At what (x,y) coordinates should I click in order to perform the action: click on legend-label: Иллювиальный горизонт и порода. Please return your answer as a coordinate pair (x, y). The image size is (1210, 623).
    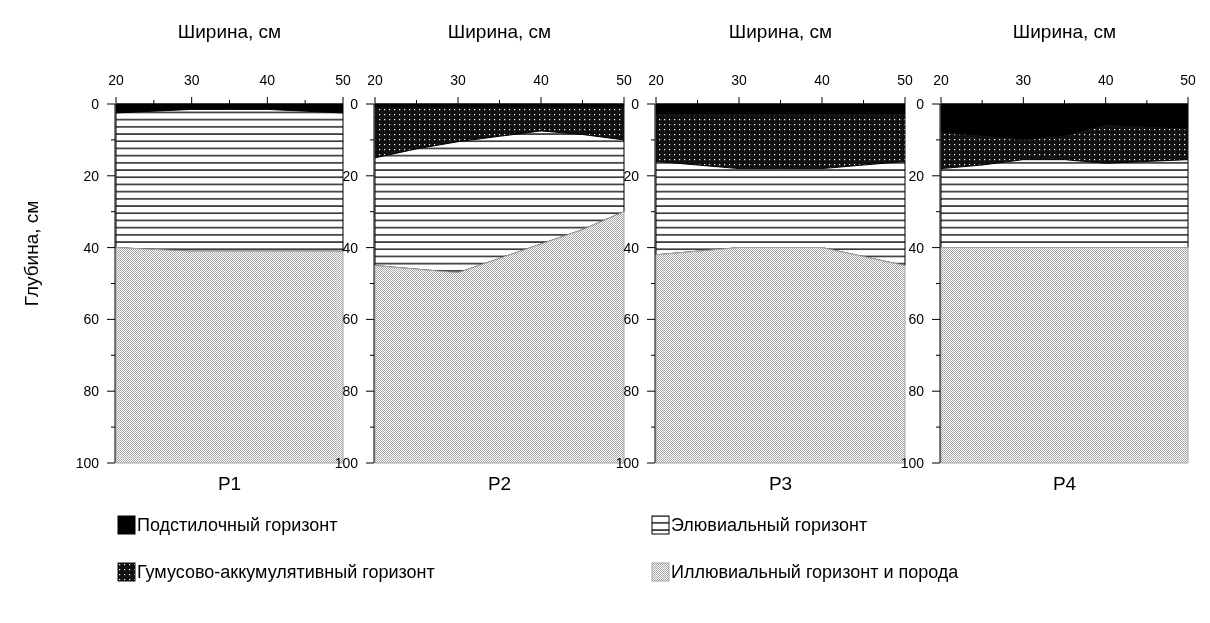
    Looking at the image, I should click on (815, 572).